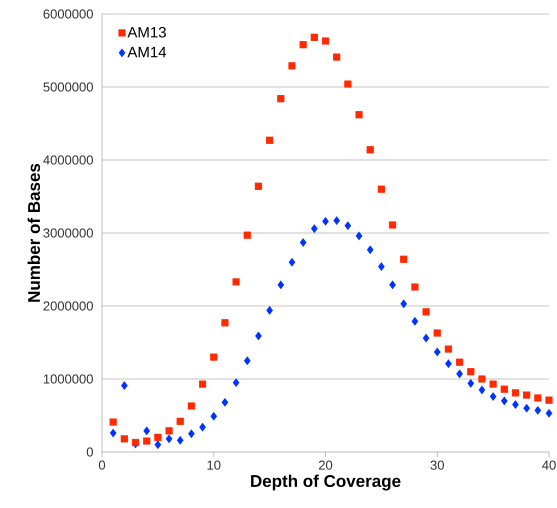 The width and height of the screenshot is (557, 508). Describe the element at coordinates (34, 233) in the screenshot. I see `y-axis-title: Number of Bases` at that location.